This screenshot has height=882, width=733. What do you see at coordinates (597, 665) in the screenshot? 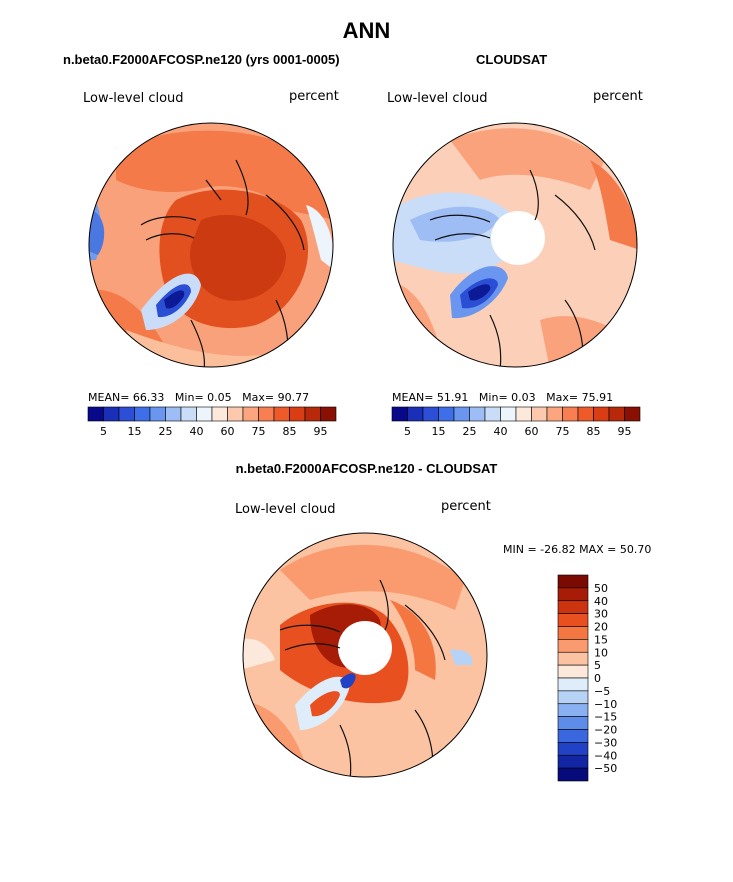
I see `diff-colorbar-tick-label: 5` at bounding box center [597, 665].